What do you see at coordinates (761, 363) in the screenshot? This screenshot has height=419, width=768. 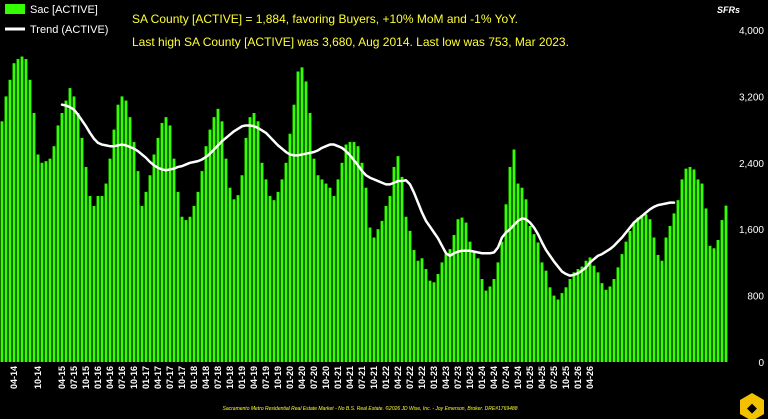 I see `y-tick-label: 0` at bounding box center [761, 363].